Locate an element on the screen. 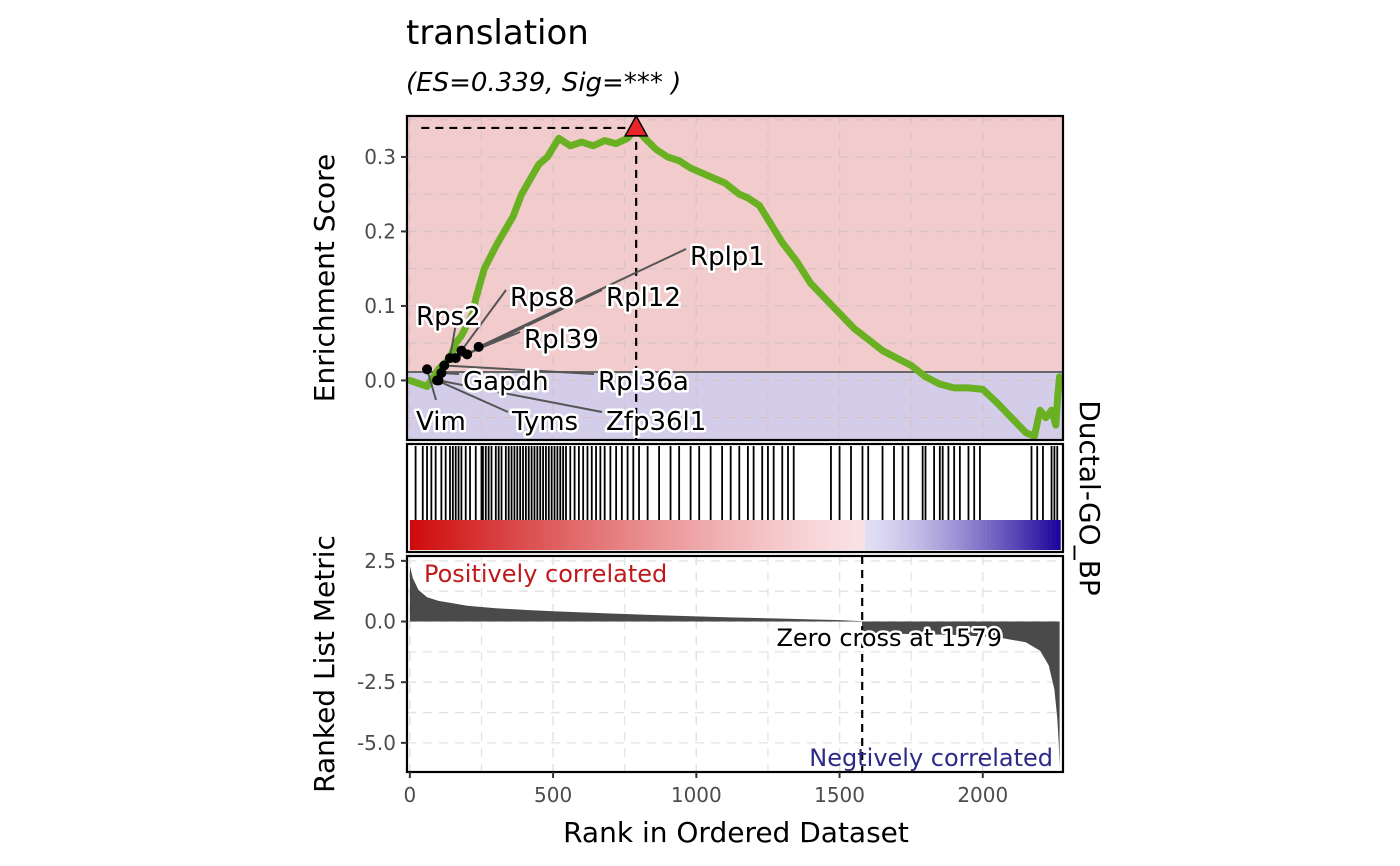 The image size is (1400, 866). gene-label-halo: Rps2 is located at coordinates (448, 317).